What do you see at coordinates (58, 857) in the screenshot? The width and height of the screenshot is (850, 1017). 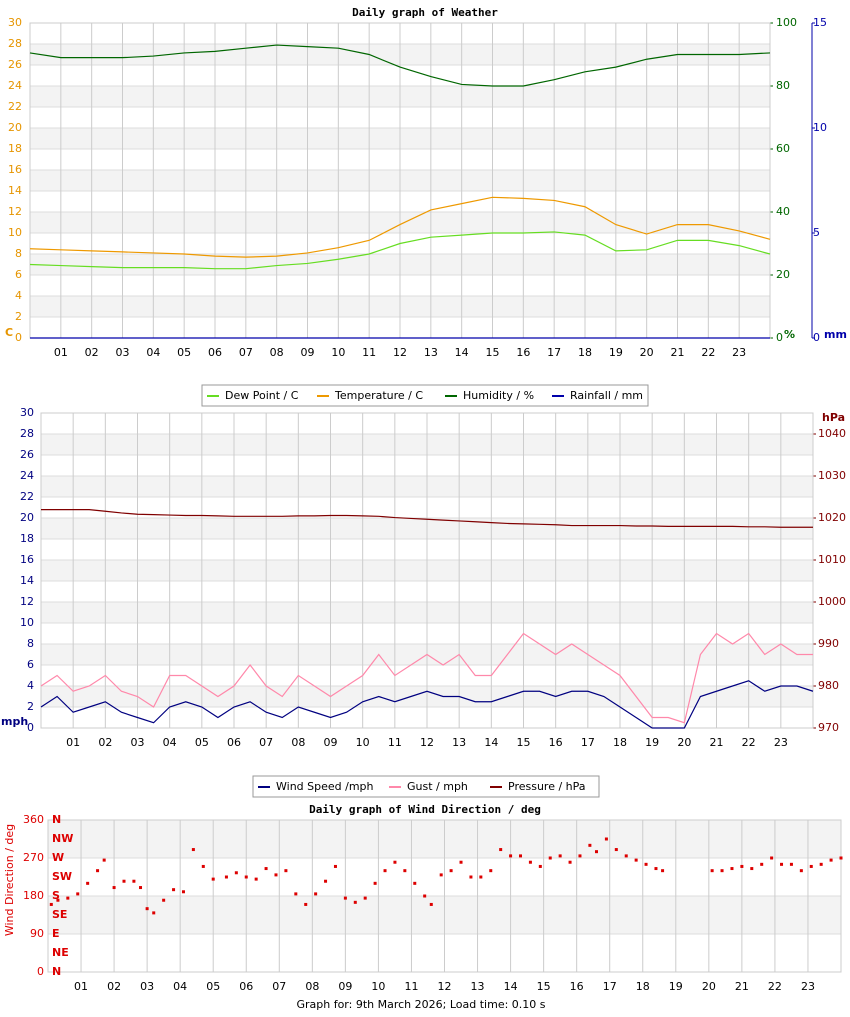 I see `compass-label: W` at bounding box center [58, 857].